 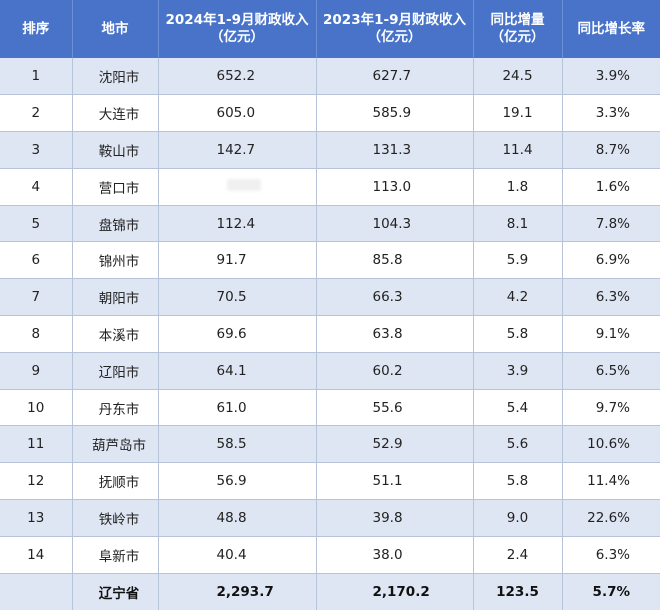 I want to click on cell-revenue-2024: 64.1, so click(x=237, y=371).